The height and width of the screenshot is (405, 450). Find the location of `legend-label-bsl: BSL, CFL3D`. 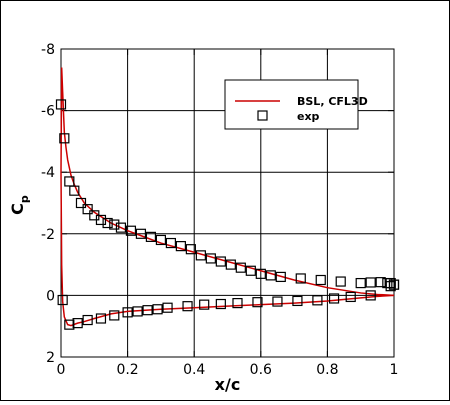

legend-label-bsl: BSL, CFL3D is located at coordinates (332, 101).